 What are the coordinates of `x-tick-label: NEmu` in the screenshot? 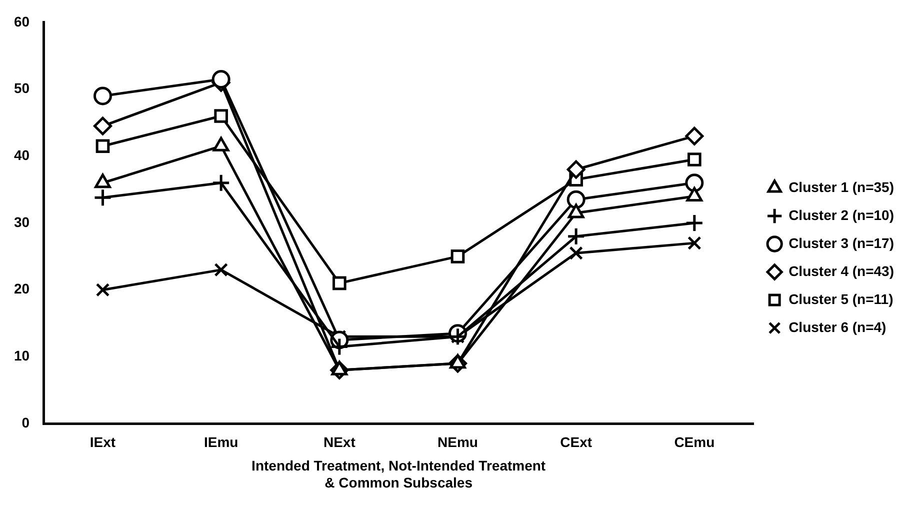 It's located at (458, 442).